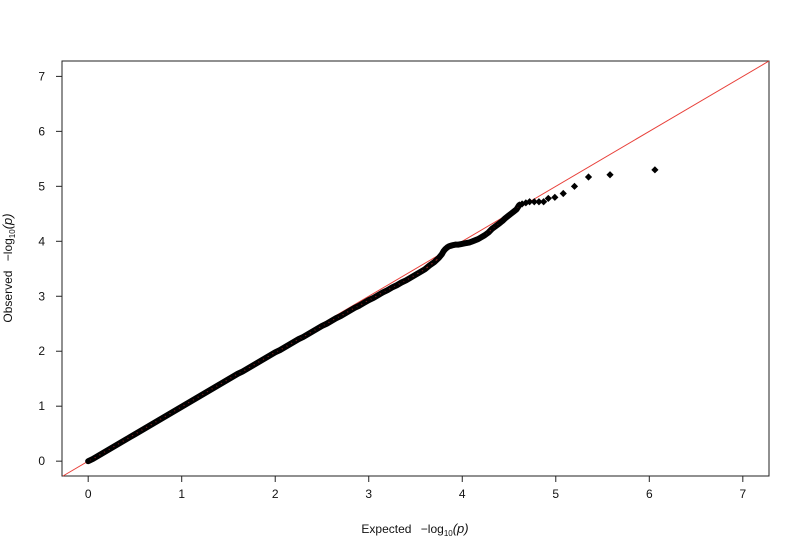  What do you see at coordinates (415, 488) in the screenshot?
I see `x-axis: 0 1 2 3 4 5 6 7` at bounding box center [415, 488].